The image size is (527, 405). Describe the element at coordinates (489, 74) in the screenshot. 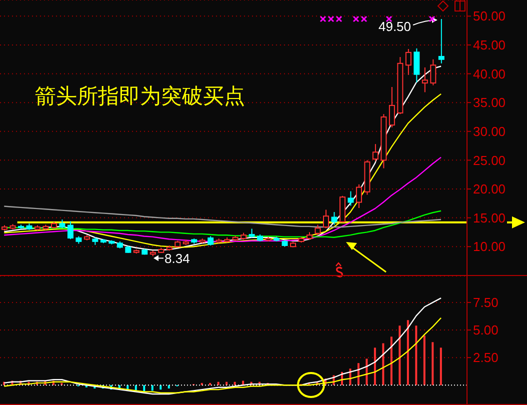

I see `y-tick-label: 40.00` at that location.